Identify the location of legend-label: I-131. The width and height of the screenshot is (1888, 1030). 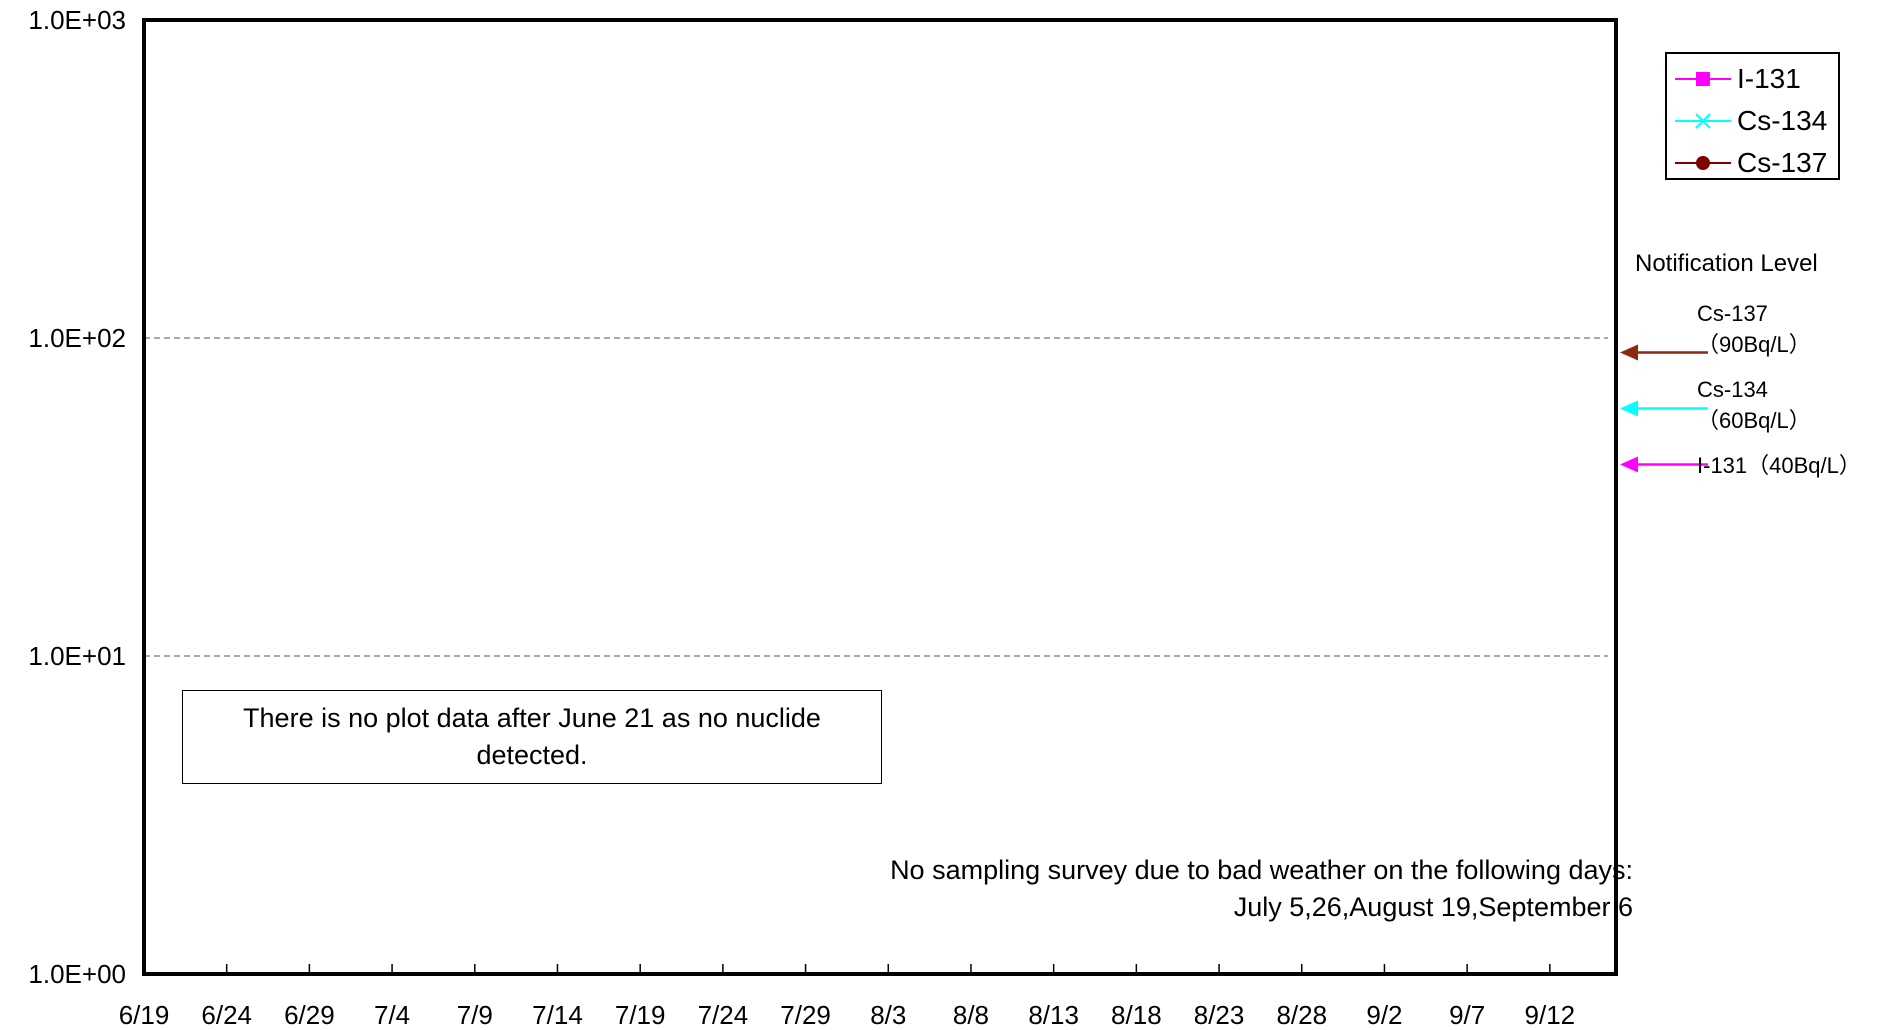
(1769, 78).